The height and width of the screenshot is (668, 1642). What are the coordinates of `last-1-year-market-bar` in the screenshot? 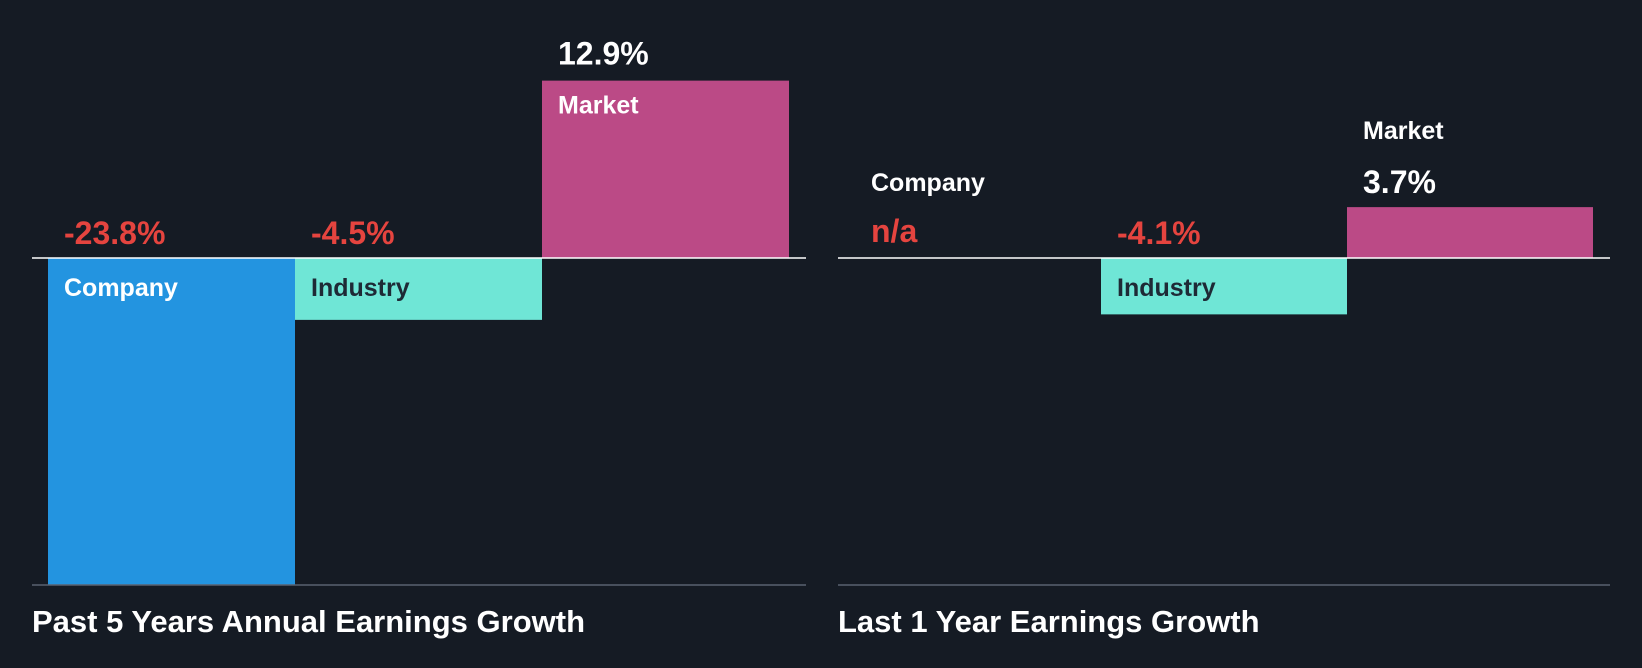 It's located at (1470, 232).